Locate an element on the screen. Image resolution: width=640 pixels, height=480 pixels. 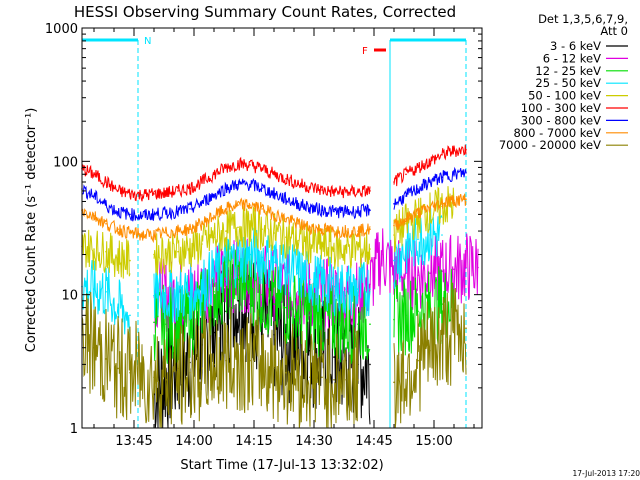
series-100-300-kev is located at coordinates (274, 173).